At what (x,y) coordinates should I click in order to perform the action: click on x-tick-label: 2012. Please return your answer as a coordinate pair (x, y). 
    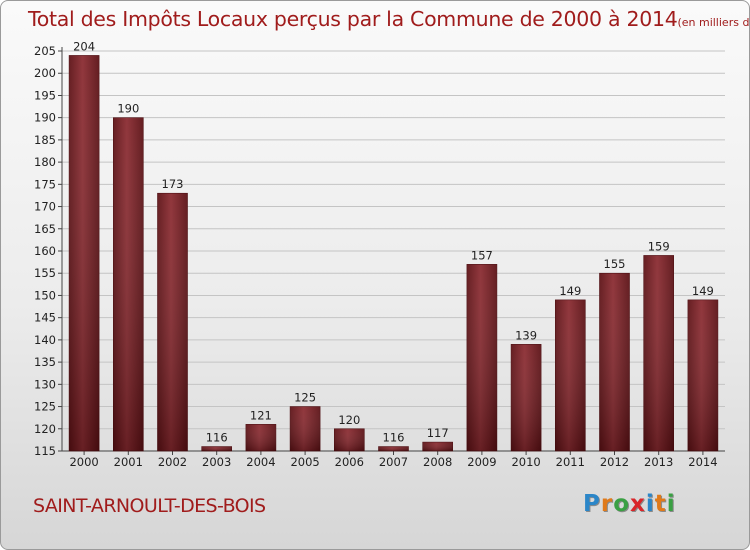
    Looking at the image, I should click on (614, 462).